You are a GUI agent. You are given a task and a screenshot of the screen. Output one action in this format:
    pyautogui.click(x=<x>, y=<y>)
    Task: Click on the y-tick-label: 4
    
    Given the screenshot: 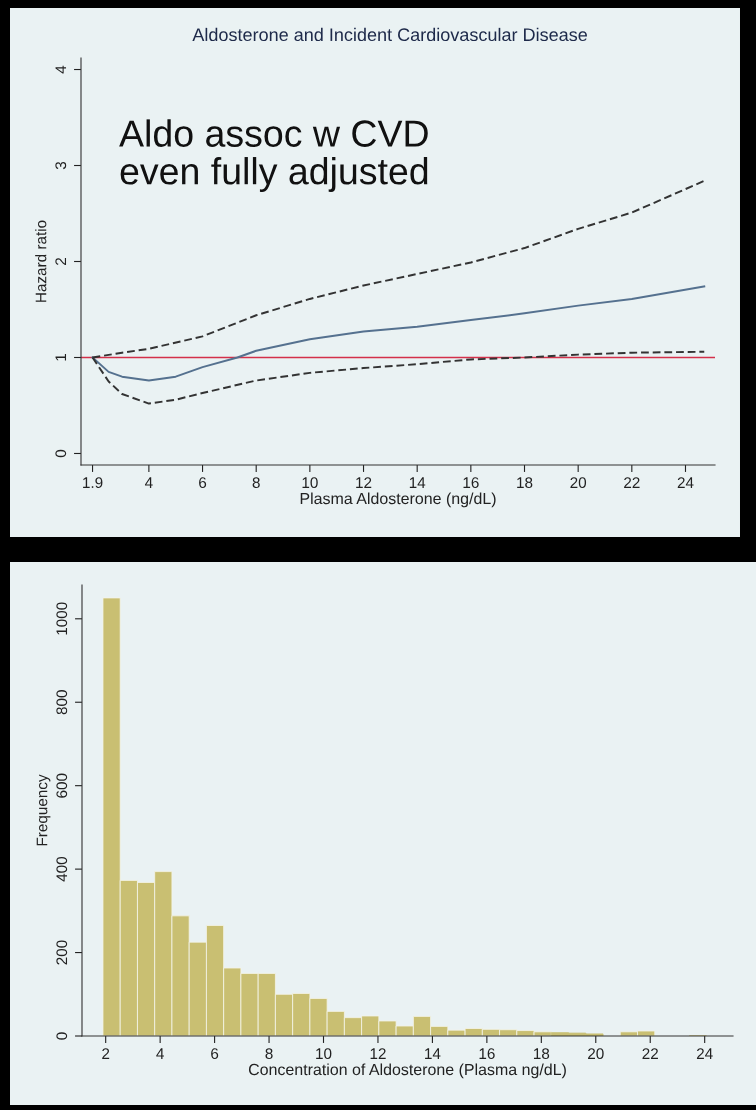 What is the action you would take?
    pyautogui.click(x=61, y=69)
    